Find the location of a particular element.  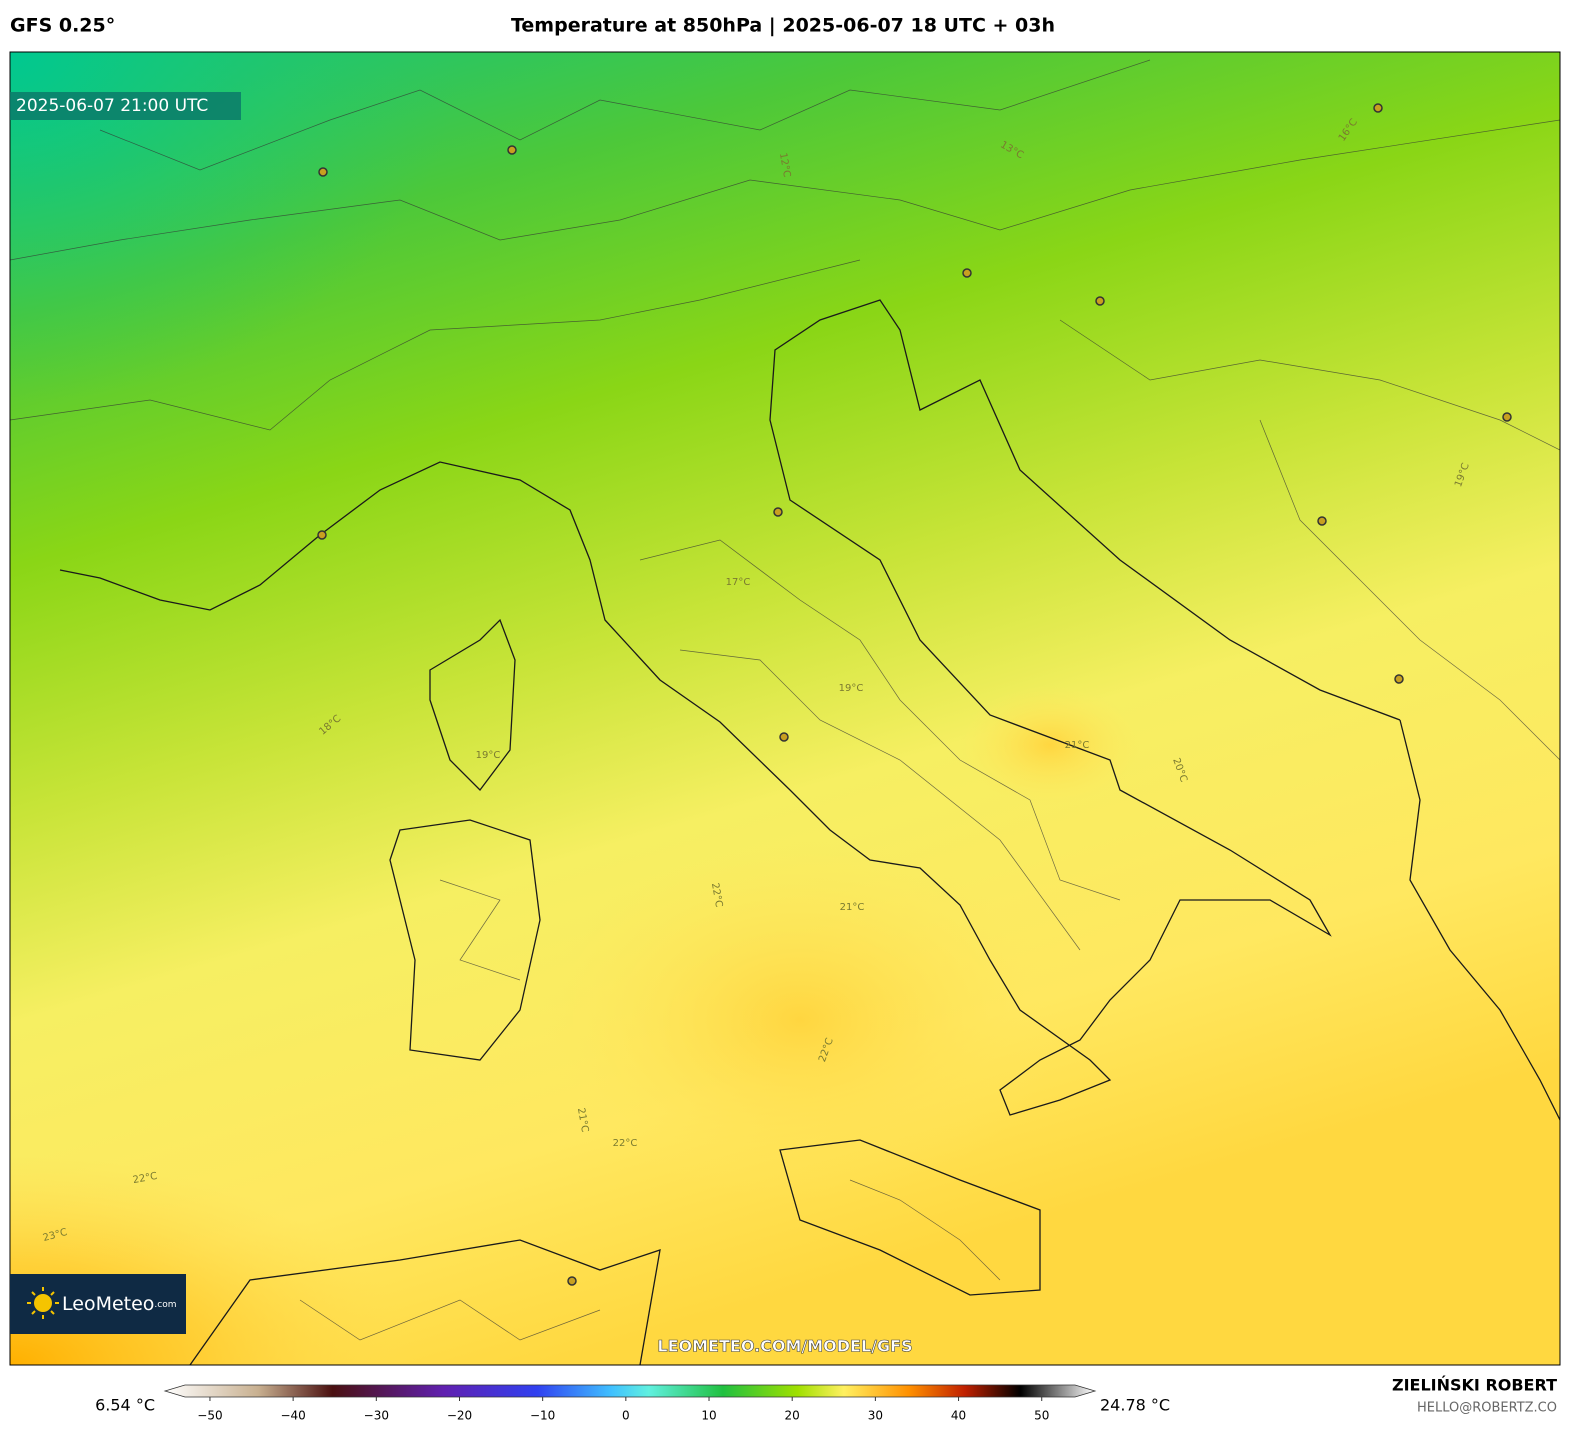

colorbar-tick-label: −10 is located at coordinates (542, 1416).